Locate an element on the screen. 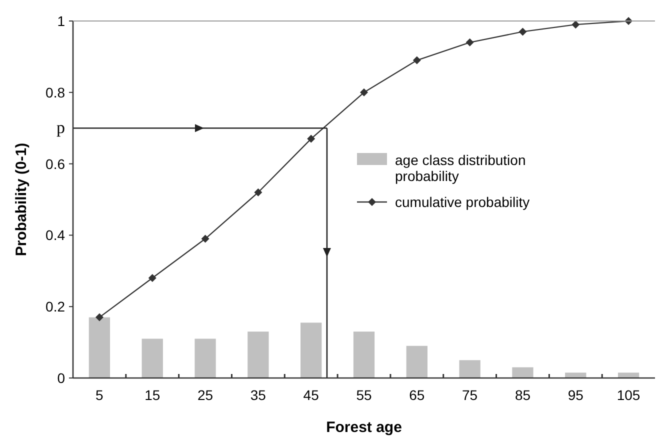 The width and height of the screenshot is (657, 436). y-tick-label: 0.6 is located at coordinates (56, 164).